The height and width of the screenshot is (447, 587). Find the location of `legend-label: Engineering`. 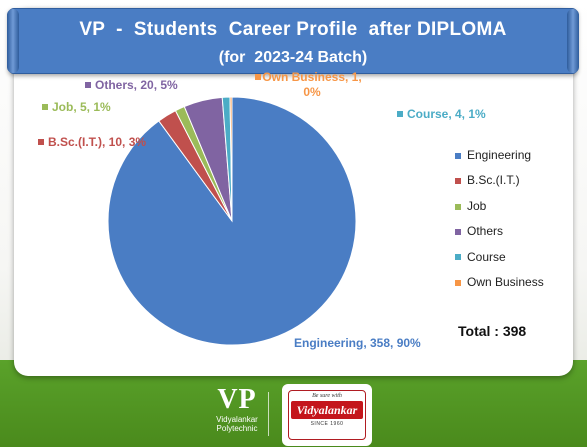

legend-label: Engineering is located at coordinates (499, 155).